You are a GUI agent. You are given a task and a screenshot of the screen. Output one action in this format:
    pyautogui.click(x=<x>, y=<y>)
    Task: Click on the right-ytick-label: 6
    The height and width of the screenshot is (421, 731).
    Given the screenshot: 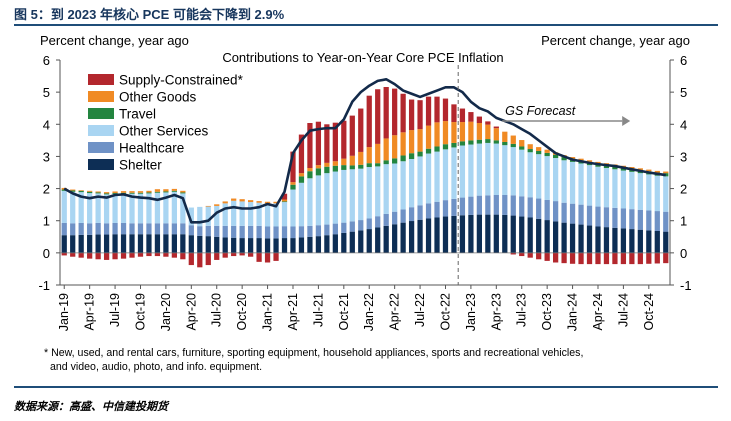 What is the action you would take?
    pyautogui.click(x=683, y=60)
    